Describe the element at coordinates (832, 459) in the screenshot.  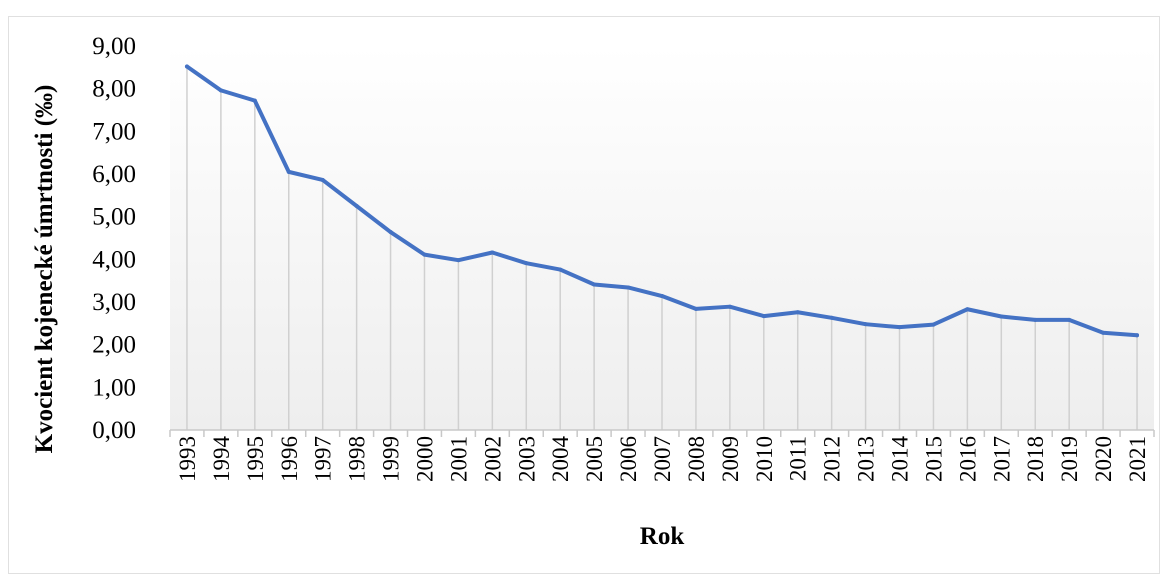
I see `x-tick-label: 2012` at that location.